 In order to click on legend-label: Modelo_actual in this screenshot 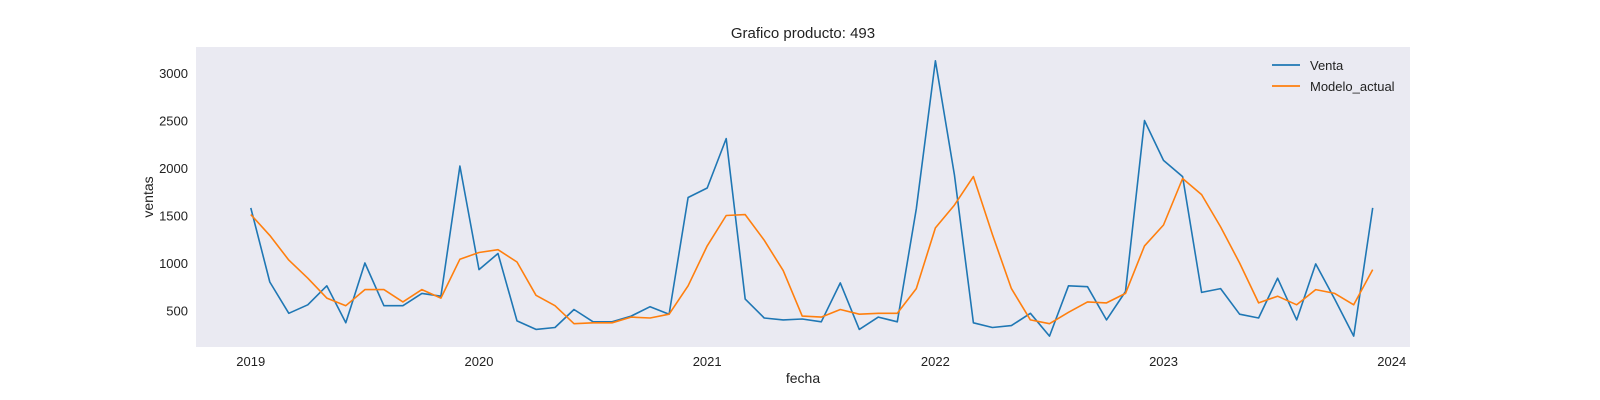, I will do `click(1352, 86)`.